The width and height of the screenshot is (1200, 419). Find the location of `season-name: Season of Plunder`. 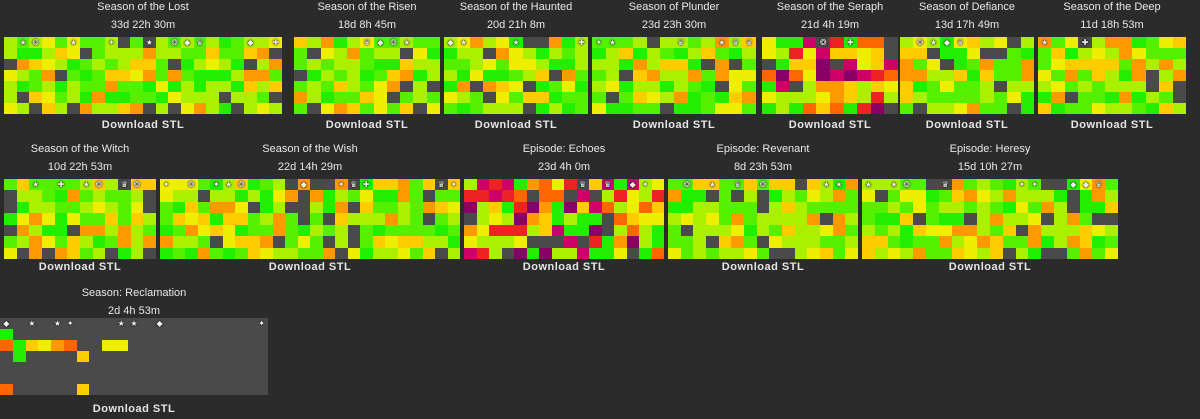

season-name: Season of Plunder is located at coordinates (674, 7).